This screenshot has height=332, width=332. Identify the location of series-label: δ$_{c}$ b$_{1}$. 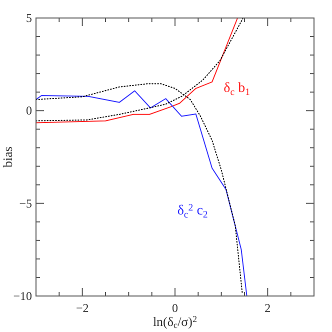
(237, 89).